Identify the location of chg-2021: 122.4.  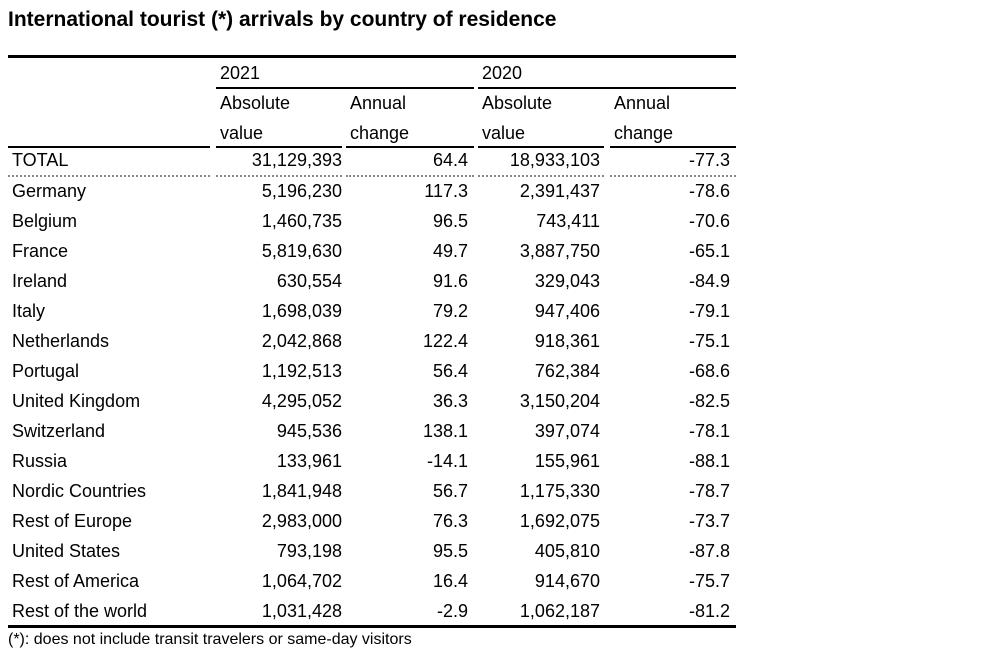
(445, 341).